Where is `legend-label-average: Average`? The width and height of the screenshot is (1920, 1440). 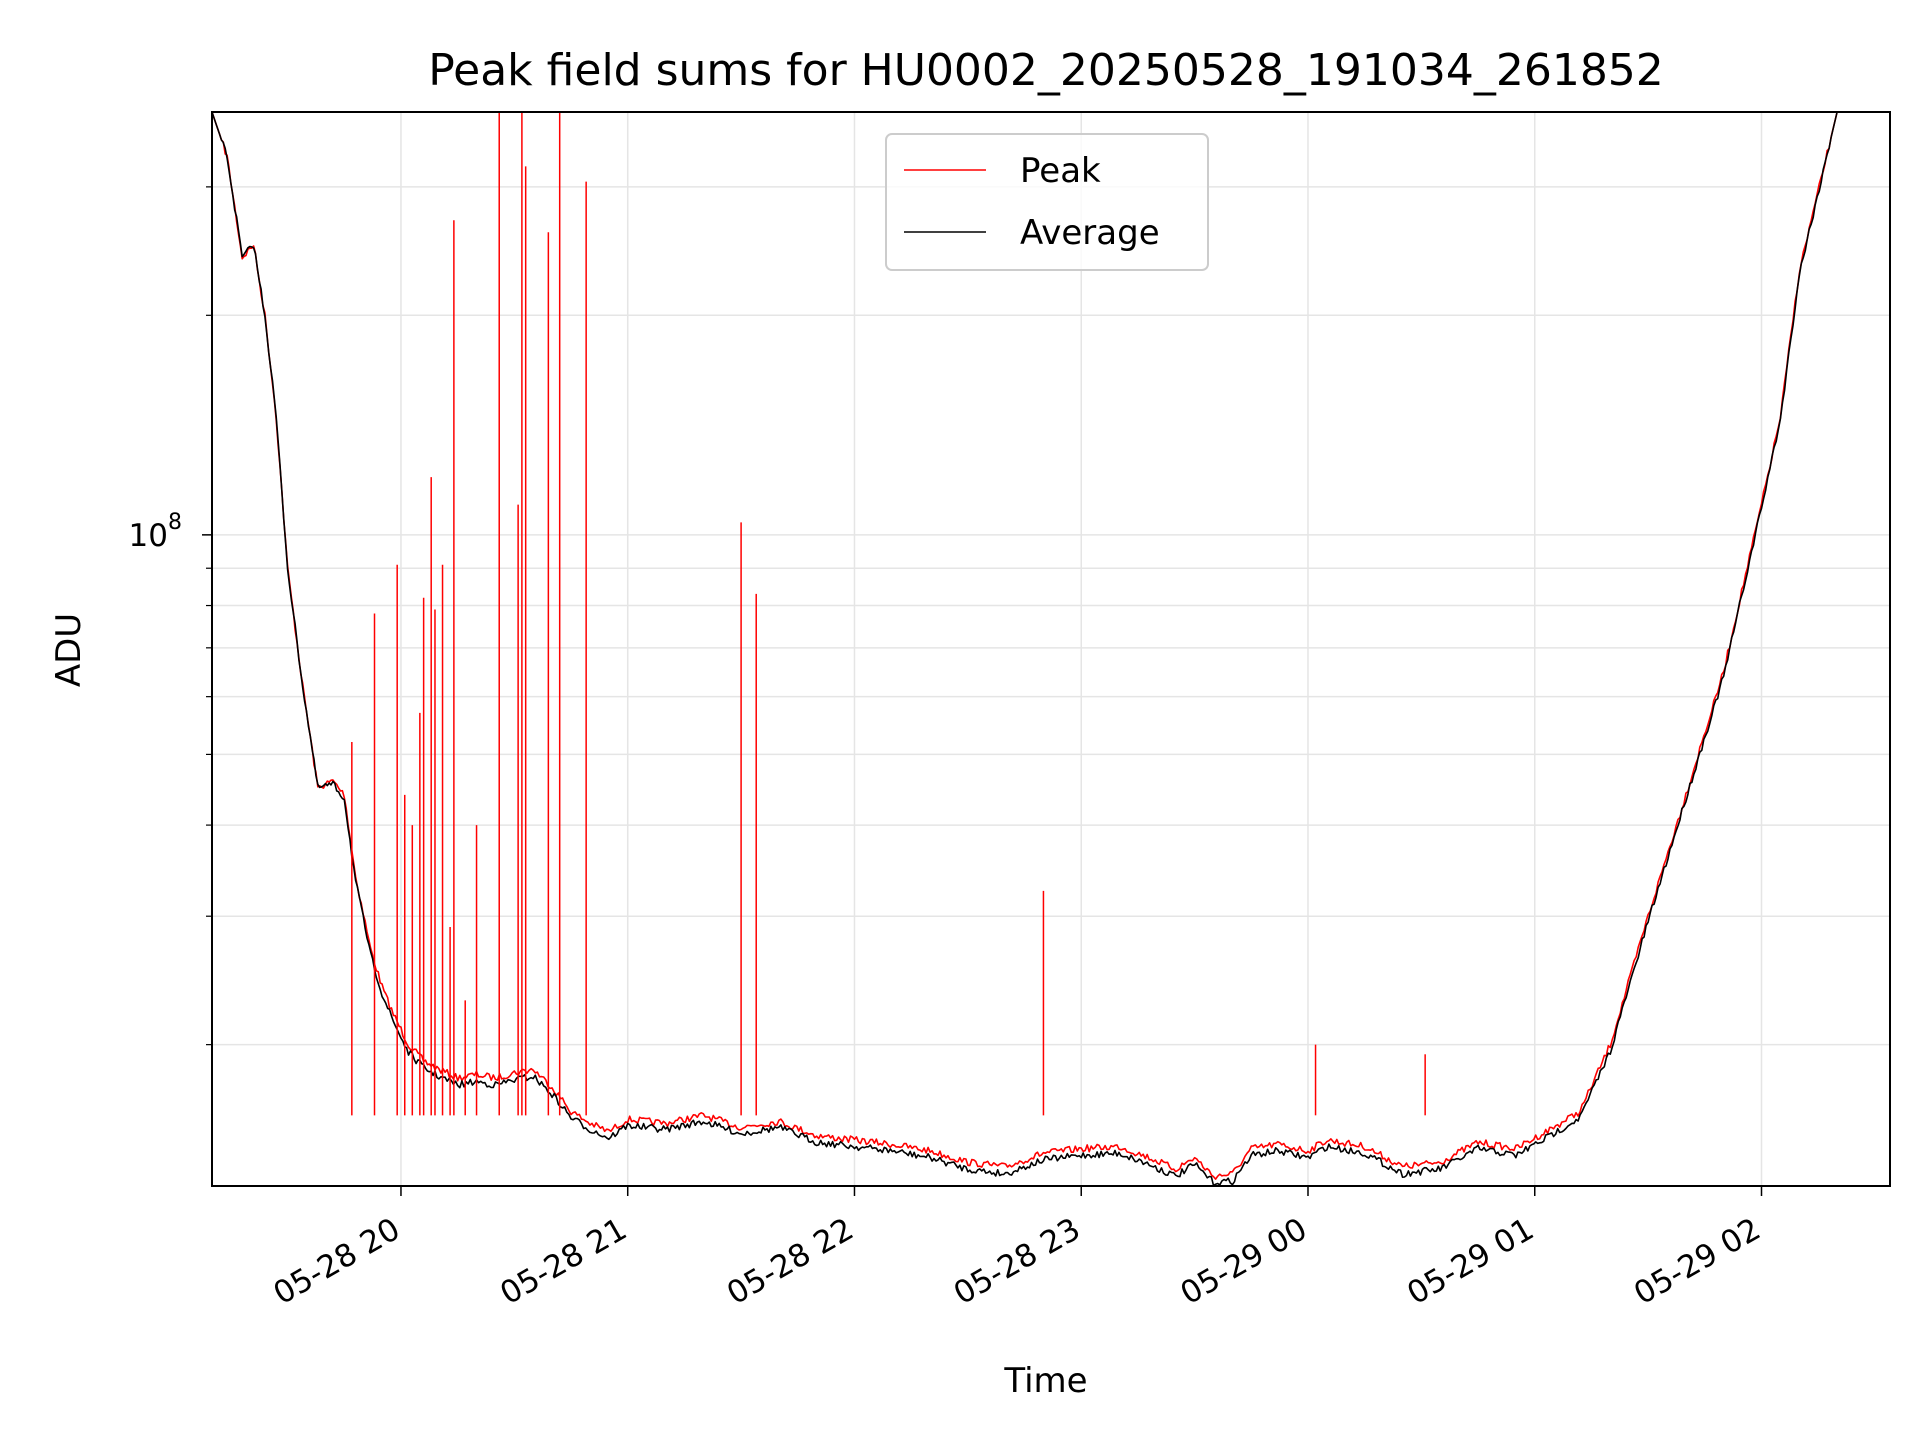 legend-label-average: Average is located at coordinates (1090, 233).